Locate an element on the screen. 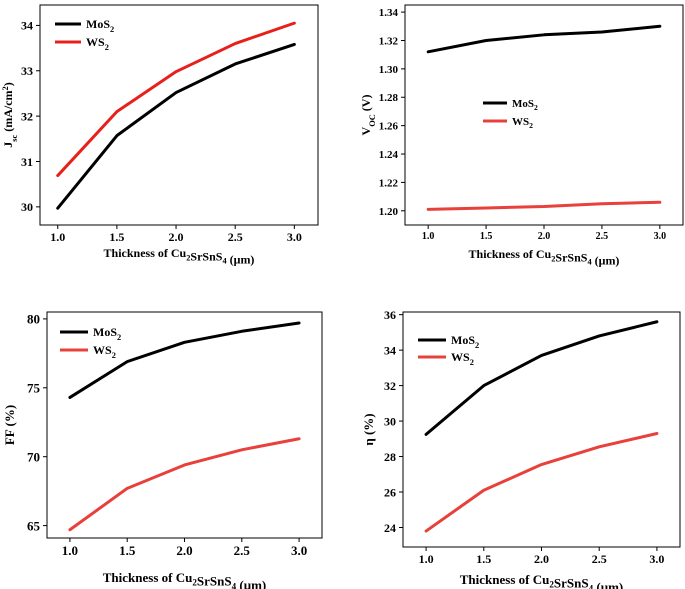  y-tick-label: 33 is located at coordinates (27, 71).